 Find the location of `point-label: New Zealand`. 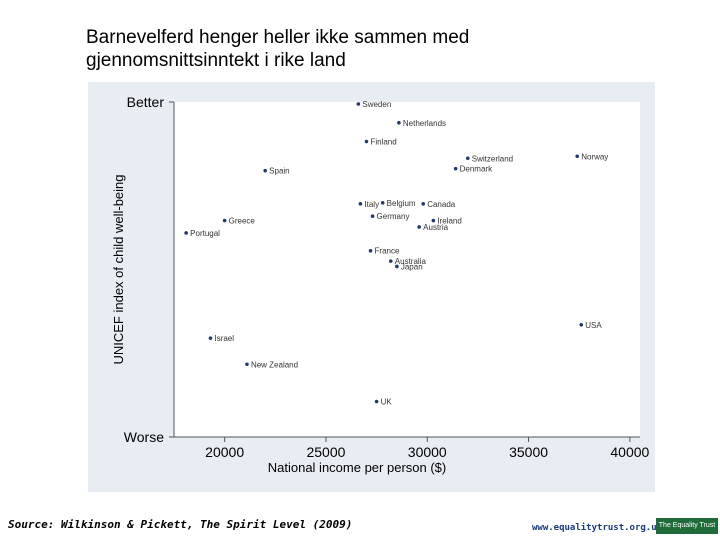

point-label: New Zealand is located at coordinates (274, 364).